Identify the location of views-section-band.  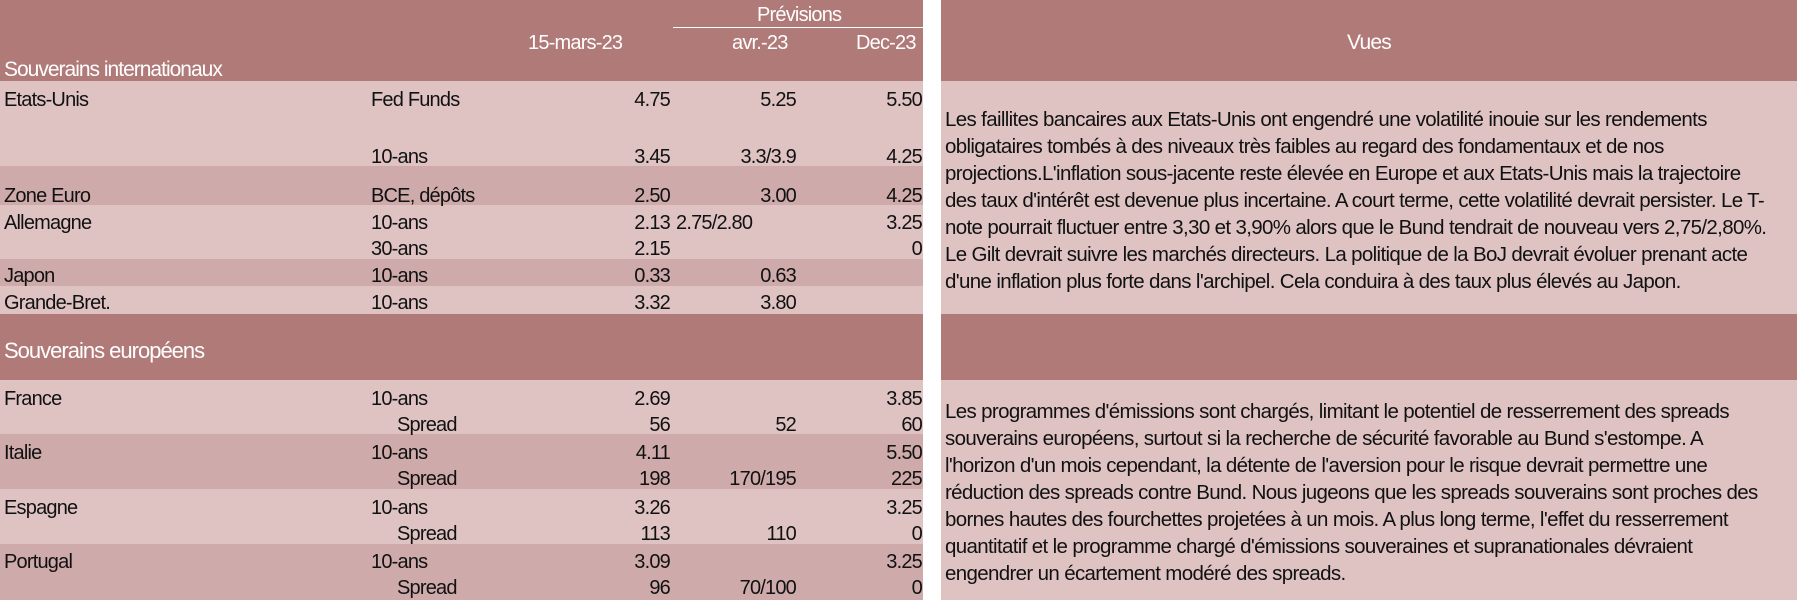
(1369, 347).